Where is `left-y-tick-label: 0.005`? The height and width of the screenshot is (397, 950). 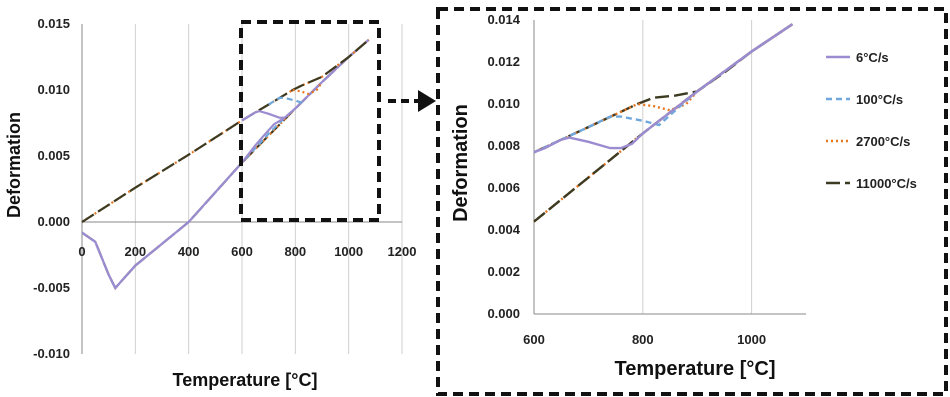
left-y-tick-label: 0.005 is located at coordinates (53, 155).